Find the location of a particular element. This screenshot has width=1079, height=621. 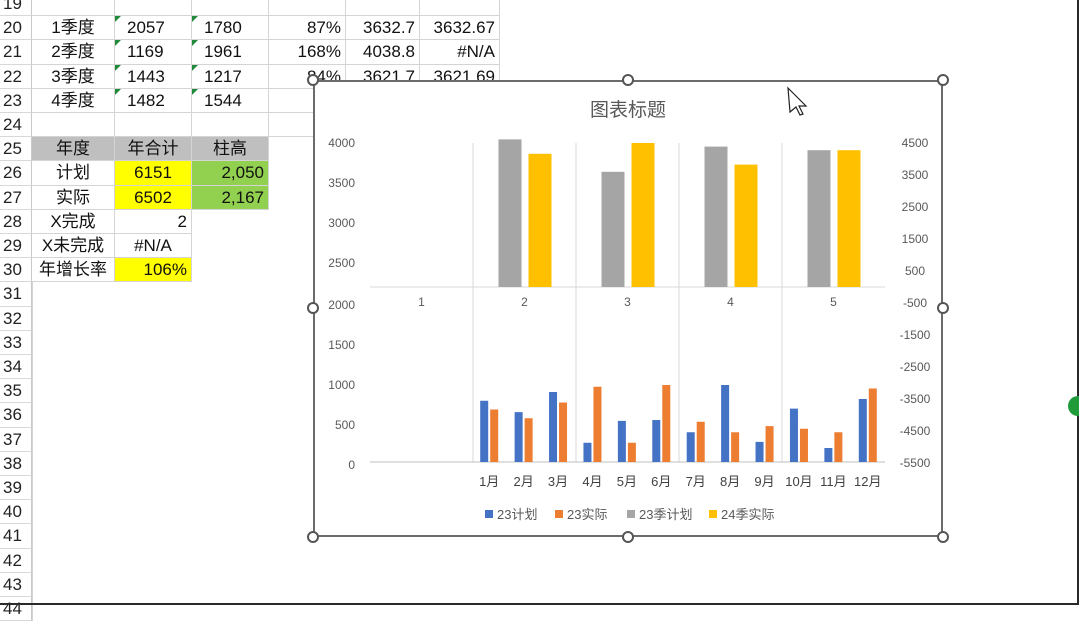

row-header: 29 is located at coordinates (16, 246).